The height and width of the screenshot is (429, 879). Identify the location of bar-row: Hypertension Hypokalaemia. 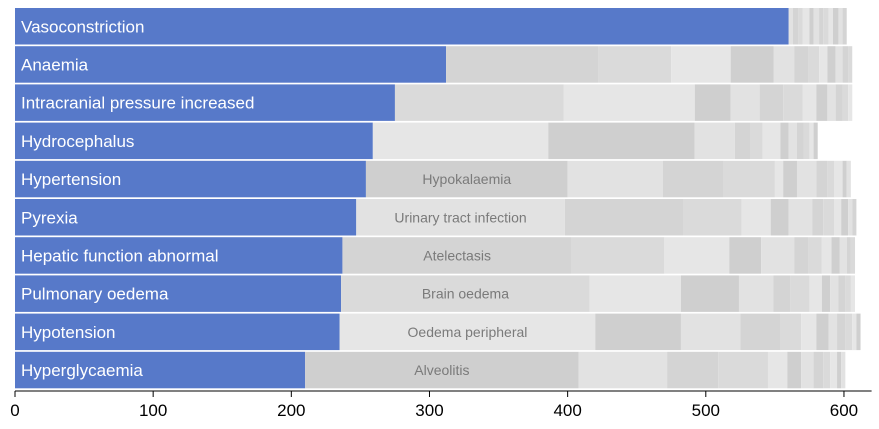
(433, 179).